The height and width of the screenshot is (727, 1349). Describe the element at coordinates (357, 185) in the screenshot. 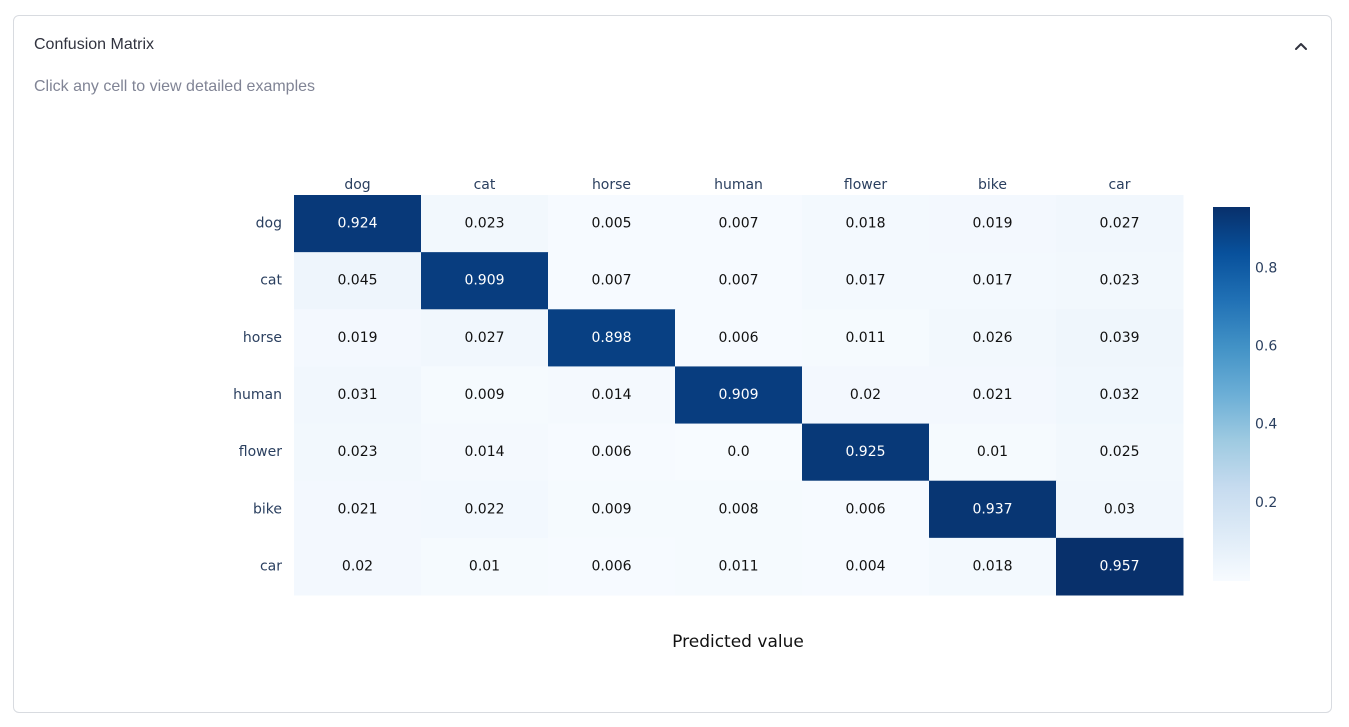

I see `x-tick-label: dog` at that location.